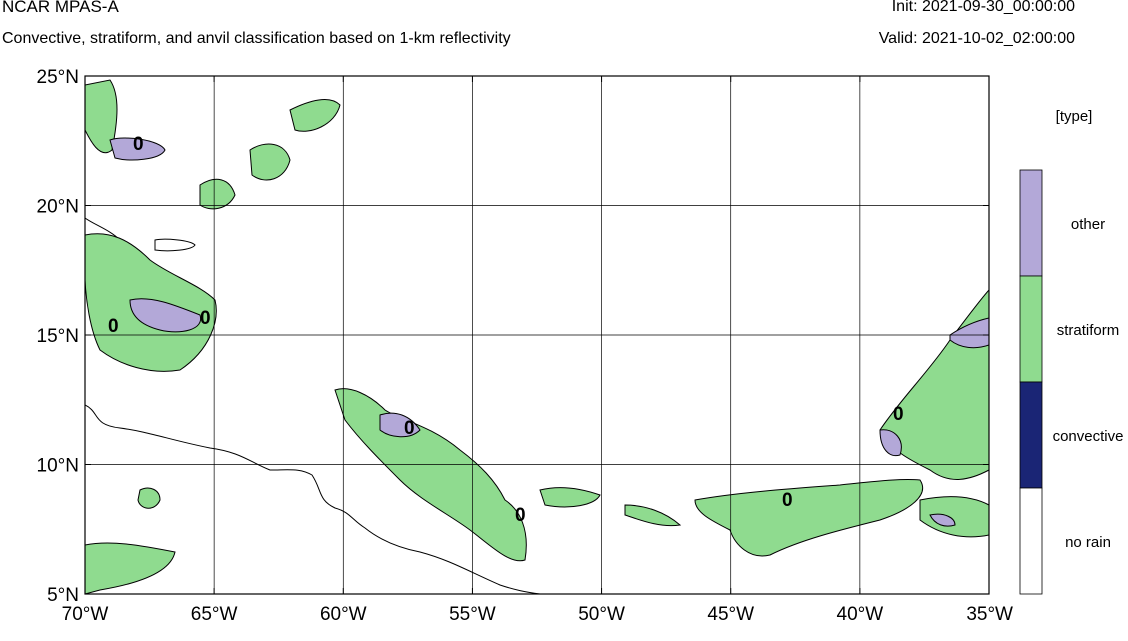 The image size is (1128, 641). Describe the element at coordinates (58, 466) in the screenshot. I see `lat-tick-label: 10°N` at that location.